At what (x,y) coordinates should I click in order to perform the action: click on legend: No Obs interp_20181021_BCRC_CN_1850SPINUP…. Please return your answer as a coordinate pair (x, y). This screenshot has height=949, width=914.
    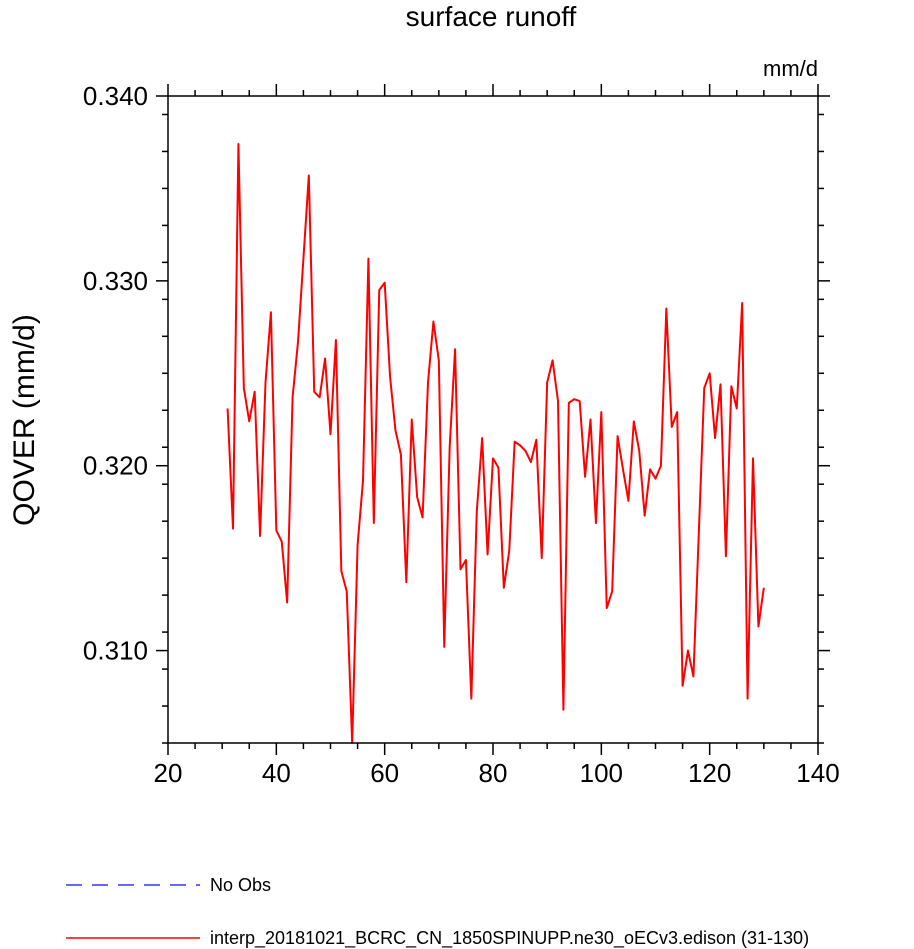
    Looking at the image, I should click on (437, 912).